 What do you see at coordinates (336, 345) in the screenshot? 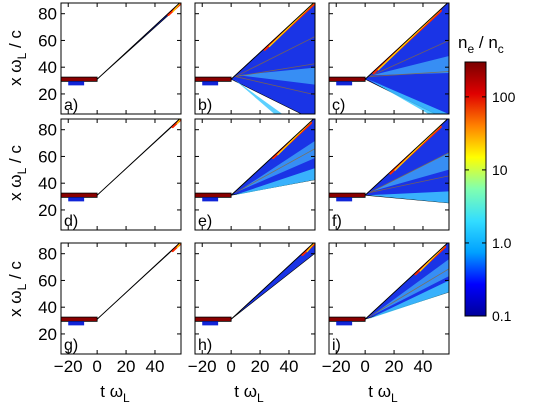
I see `panel-label: i)` at bounding box center [336, 345].